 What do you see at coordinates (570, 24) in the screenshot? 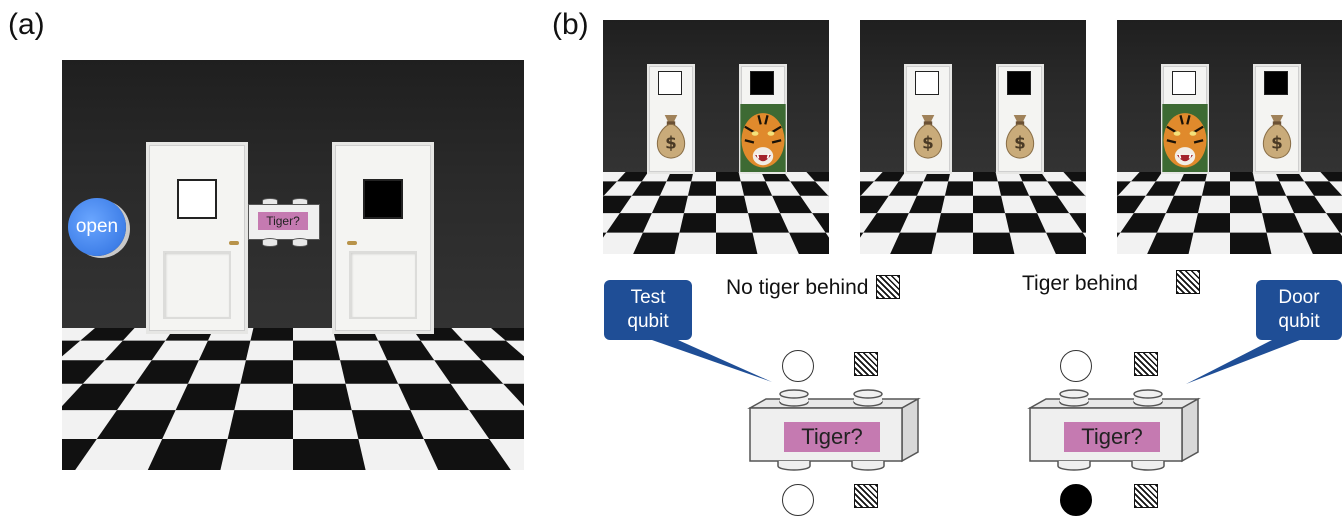
I see `panel-b-label: (b)` at bounding box center [570, 24].